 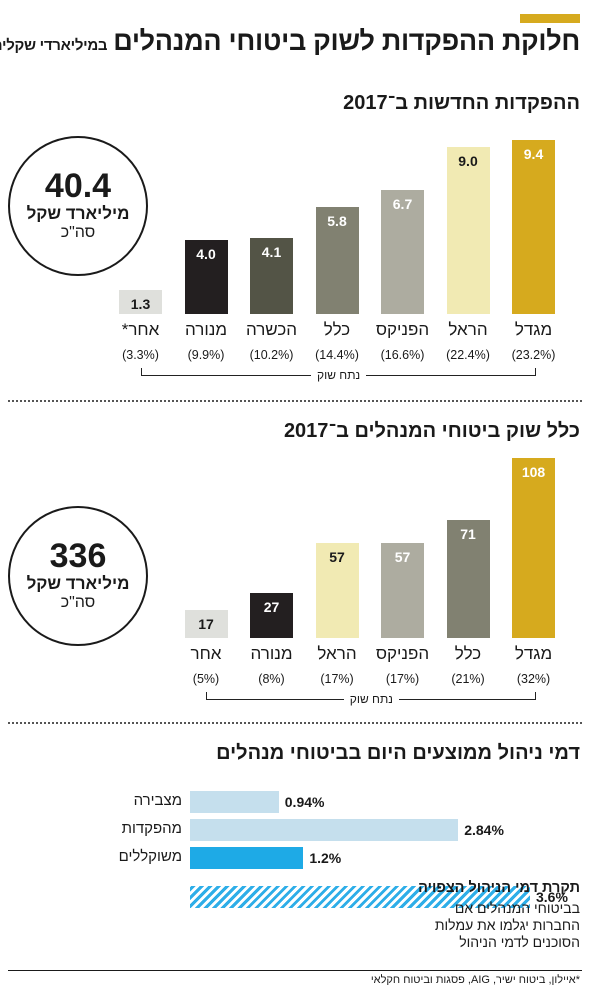 I want to click on deposits-total-circle: 40.4 מיליארד שקל סה"כ, so click(x=78, y=206).